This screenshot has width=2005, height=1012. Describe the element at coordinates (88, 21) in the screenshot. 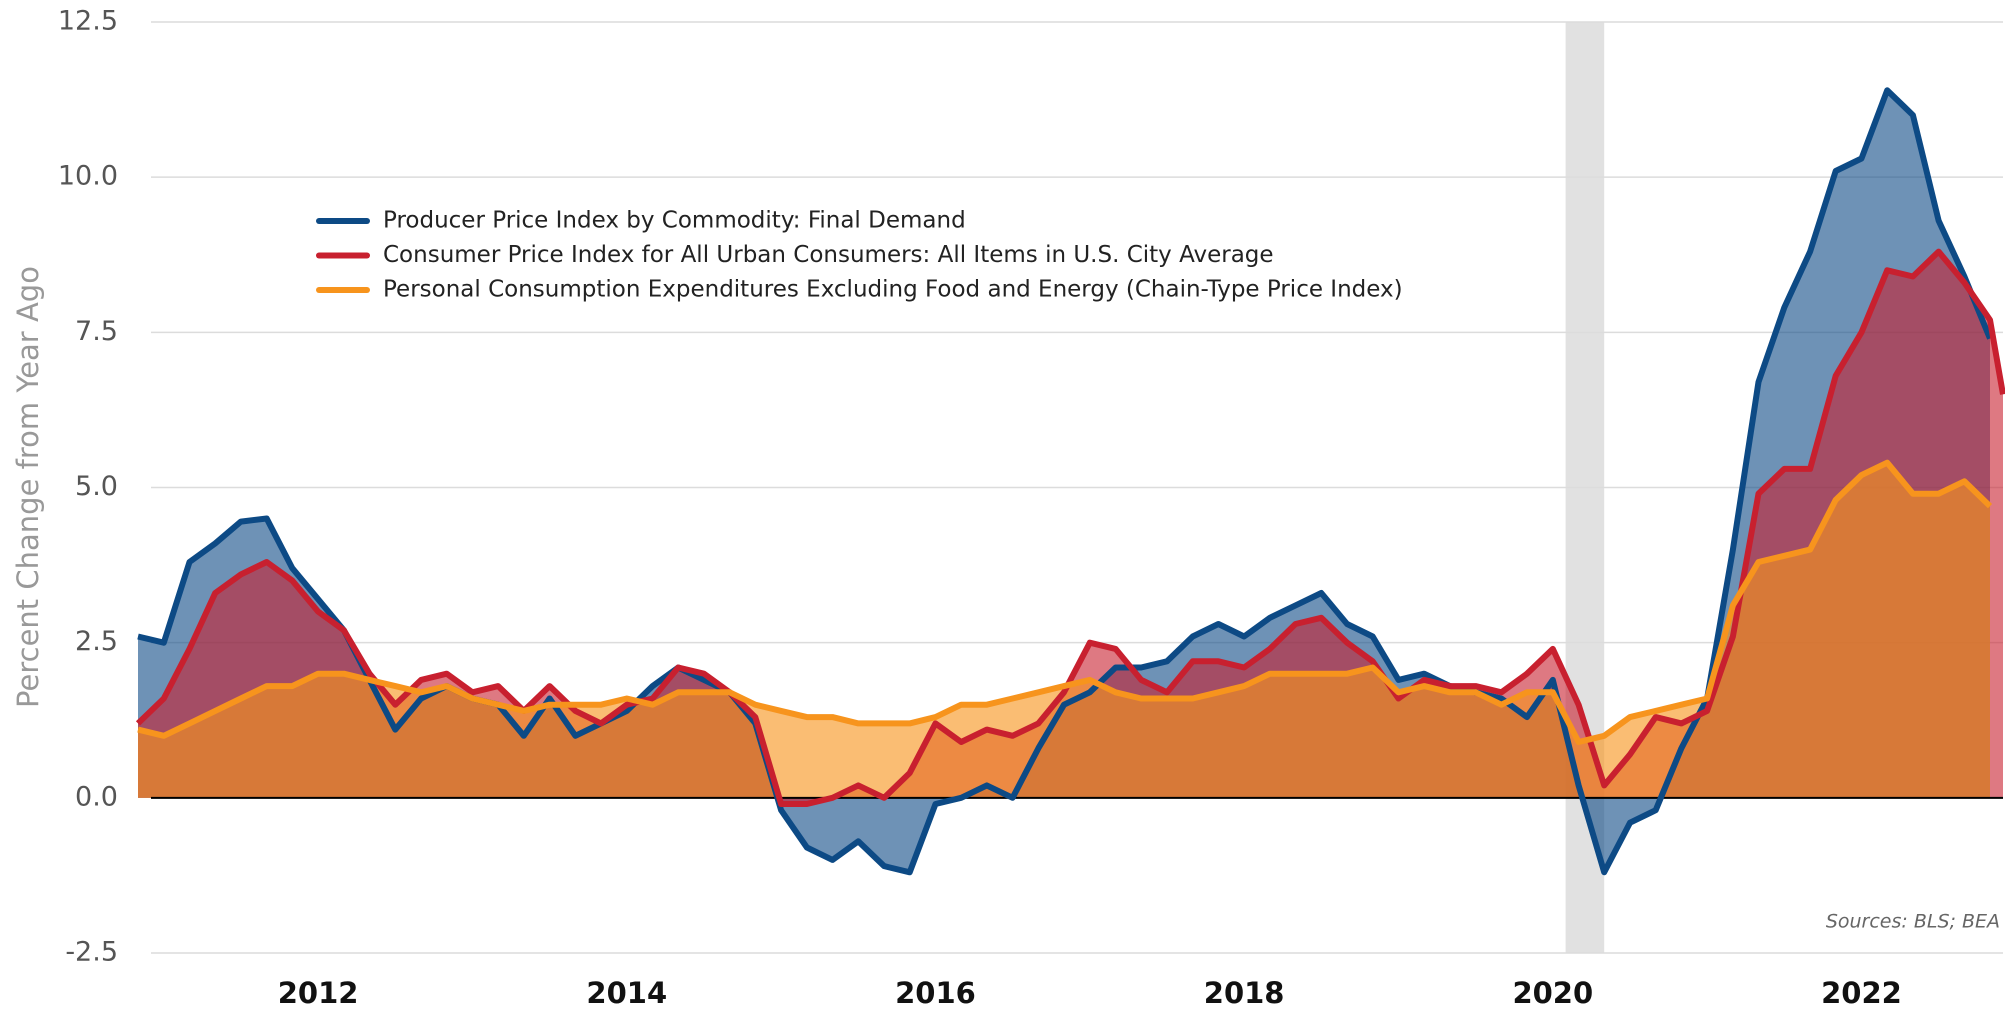

I see `y-tick-label: 12.5` at that location.